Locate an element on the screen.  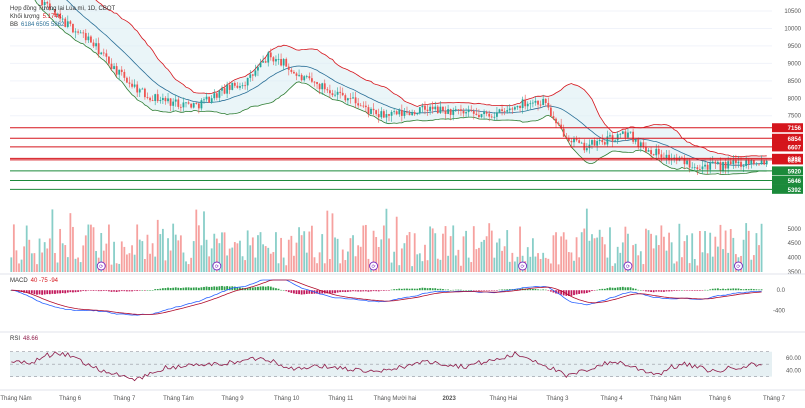
event-marker is located at coordinates (217, 266).